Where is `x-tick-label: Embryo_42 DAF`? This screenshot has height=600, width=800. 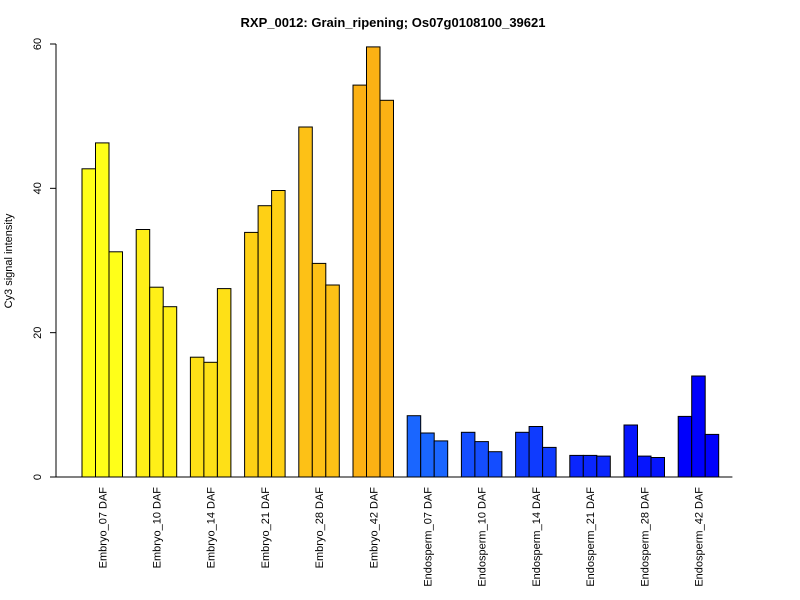 x-tick-label: Embryo_42 DAF is located at coordinates (374, 528).